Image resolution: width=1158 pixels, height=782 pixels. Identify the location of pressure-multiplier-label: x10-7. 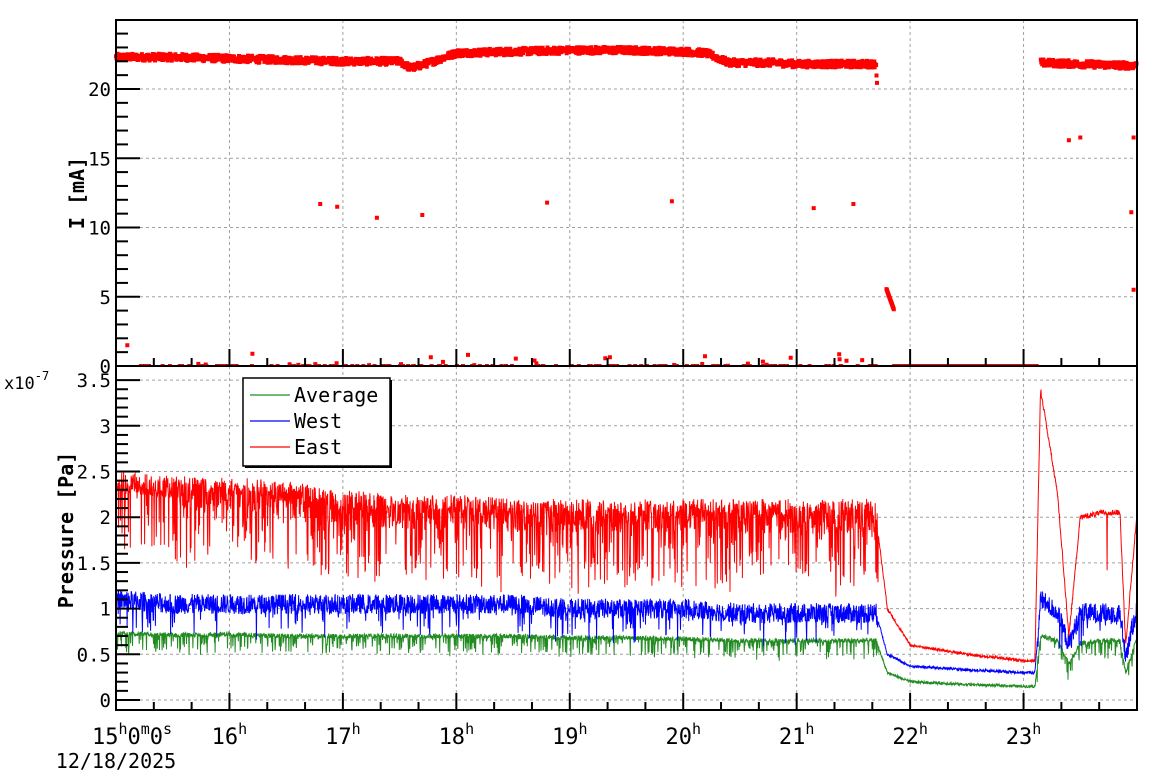
(26, 381).